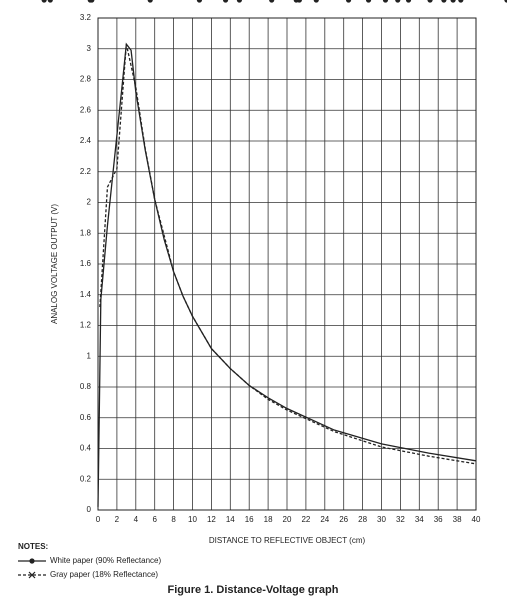 This screenshot has height=600, width=507. Describe the element at coordinates (211, 519) in the screenshot. I see `x-tick-label: 12` at that location.